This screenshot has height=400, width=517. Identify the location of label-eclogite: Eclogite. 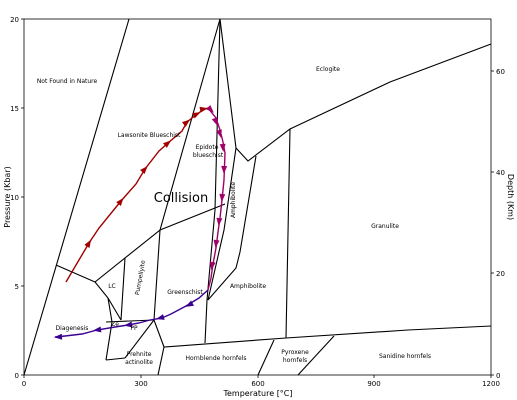
(328, 69).